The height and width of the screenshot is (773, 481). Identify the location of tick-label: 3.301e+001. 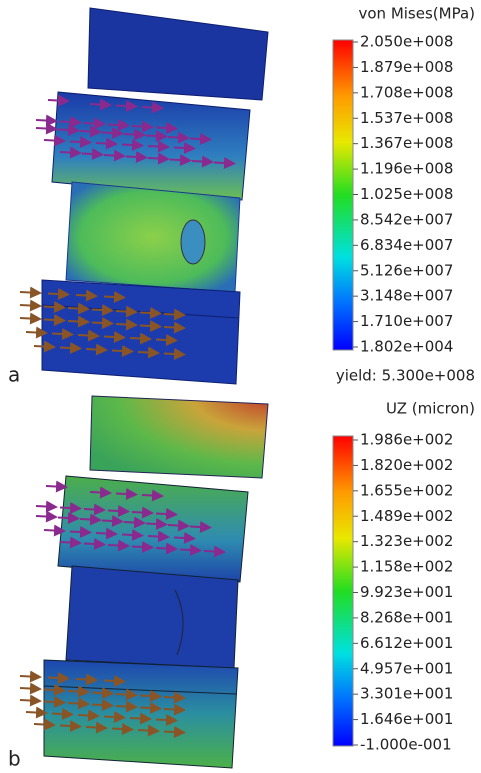
(406, 694).